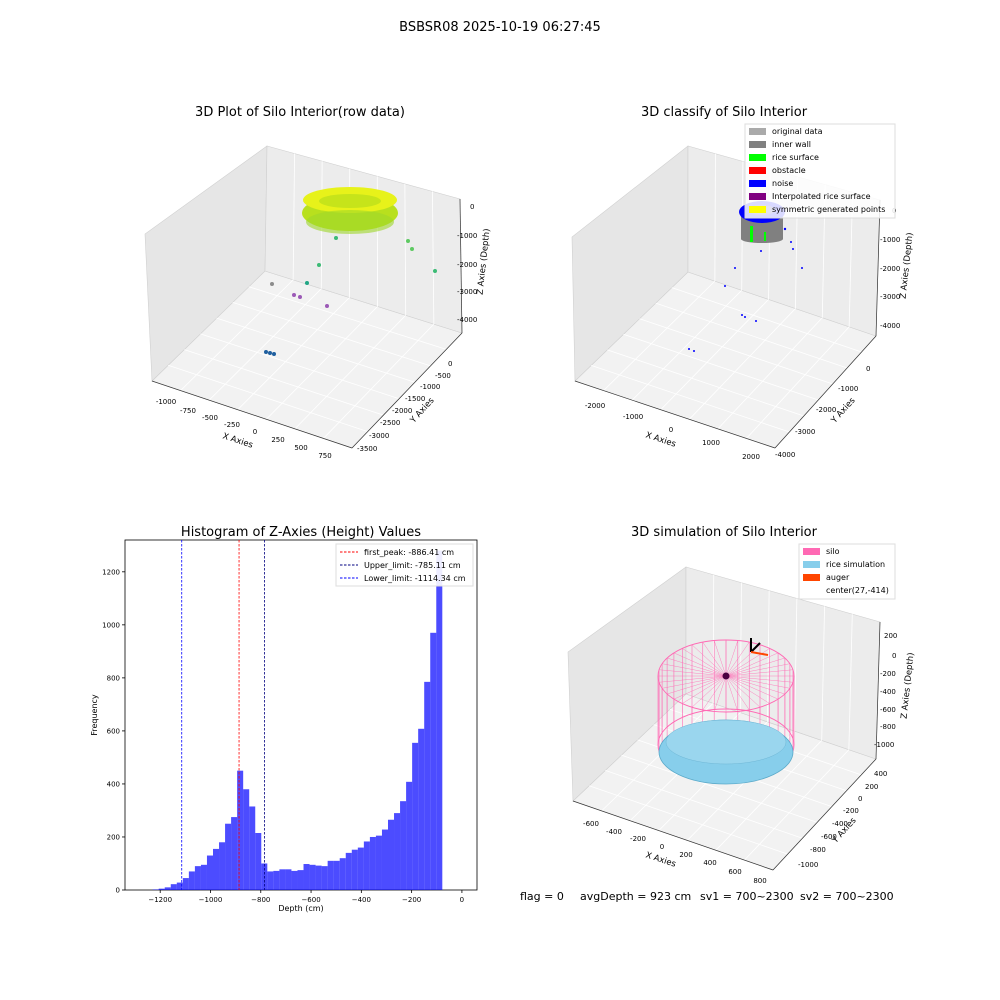 This screenshot has height=1000, width=1000. Describe the element at coordinates (791, 144) in the screenshot. I see `legend-label-inner-wall: inner wall` at that location.